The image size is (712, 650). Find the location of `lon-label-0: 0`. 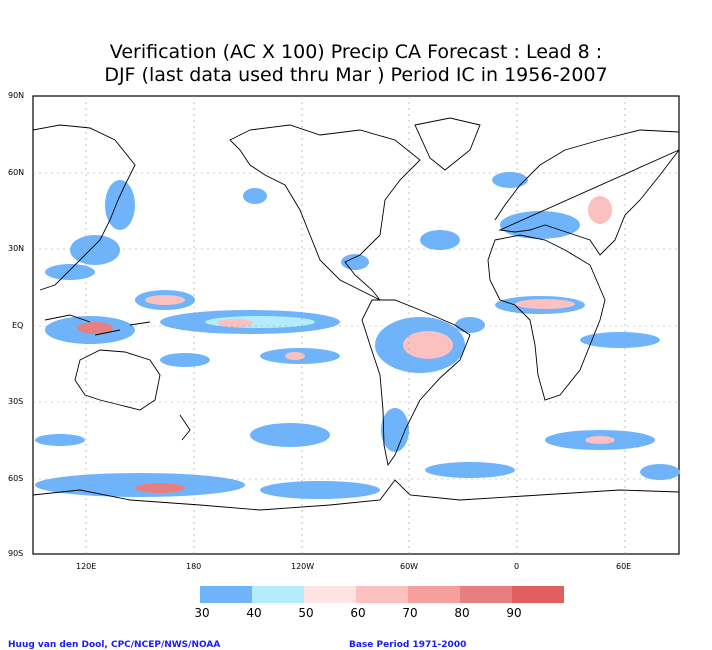

lon-label-0: 0 is located at coordinates (517, 566).